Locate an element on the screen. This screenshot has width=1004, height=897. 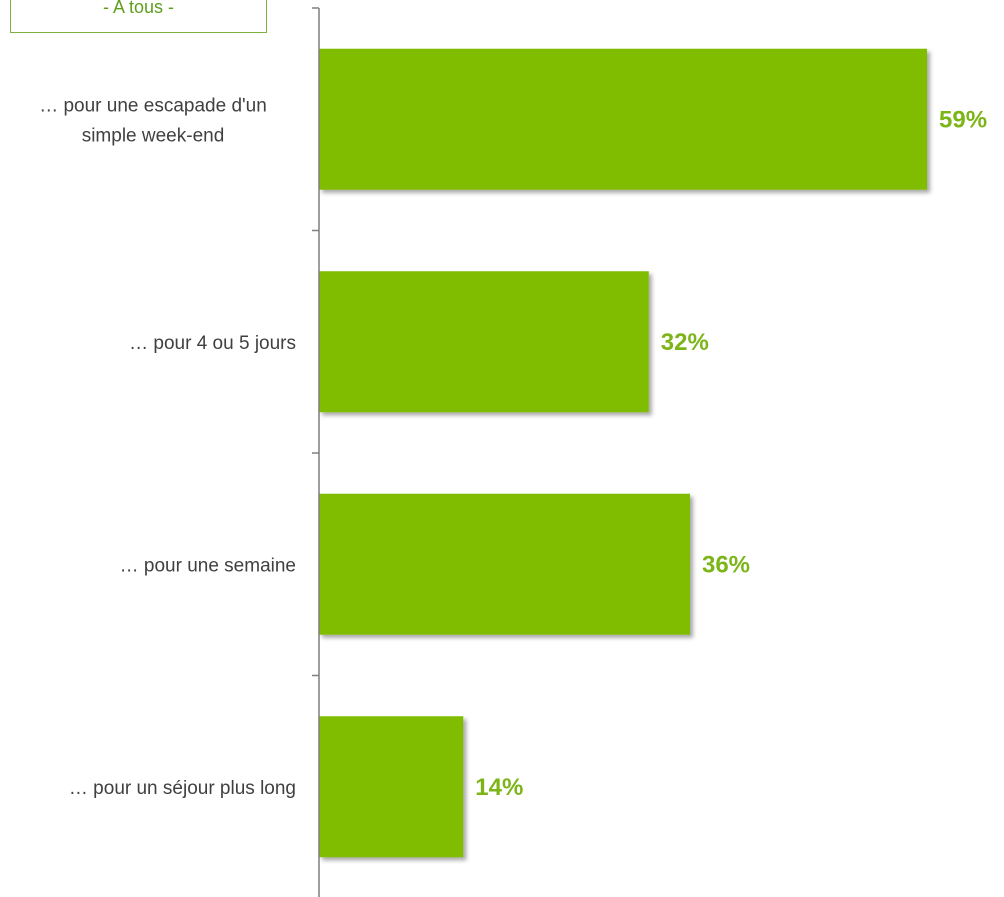
value-label-3: 36% is located at coordinates (726, 564).